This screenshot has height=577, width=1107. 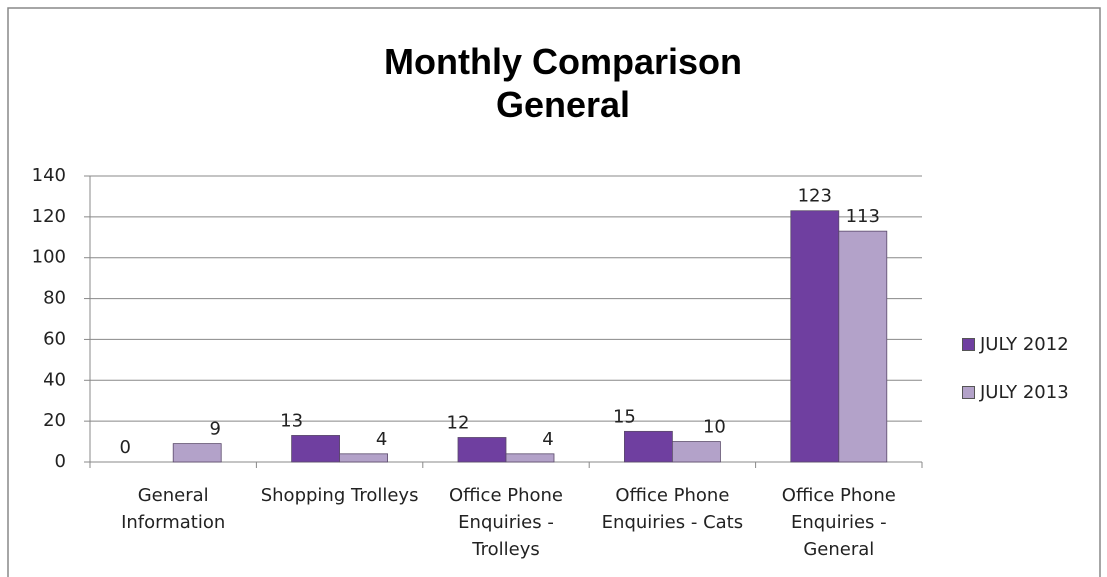 What do you see at coordinates (339, 495) in the screenshot?
I see `x-tick-label: Shopping Trolleys` at bounding box center [339, 495].